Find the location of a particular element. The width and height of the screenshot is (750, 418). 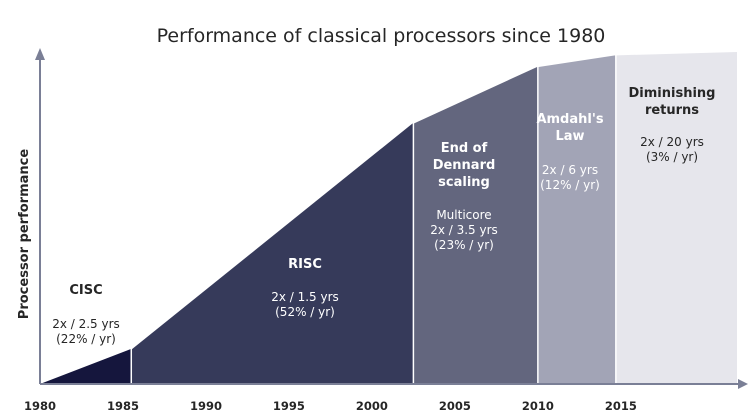

era-rate: 2x / 20 yrs is located at coordinates (672, 142).